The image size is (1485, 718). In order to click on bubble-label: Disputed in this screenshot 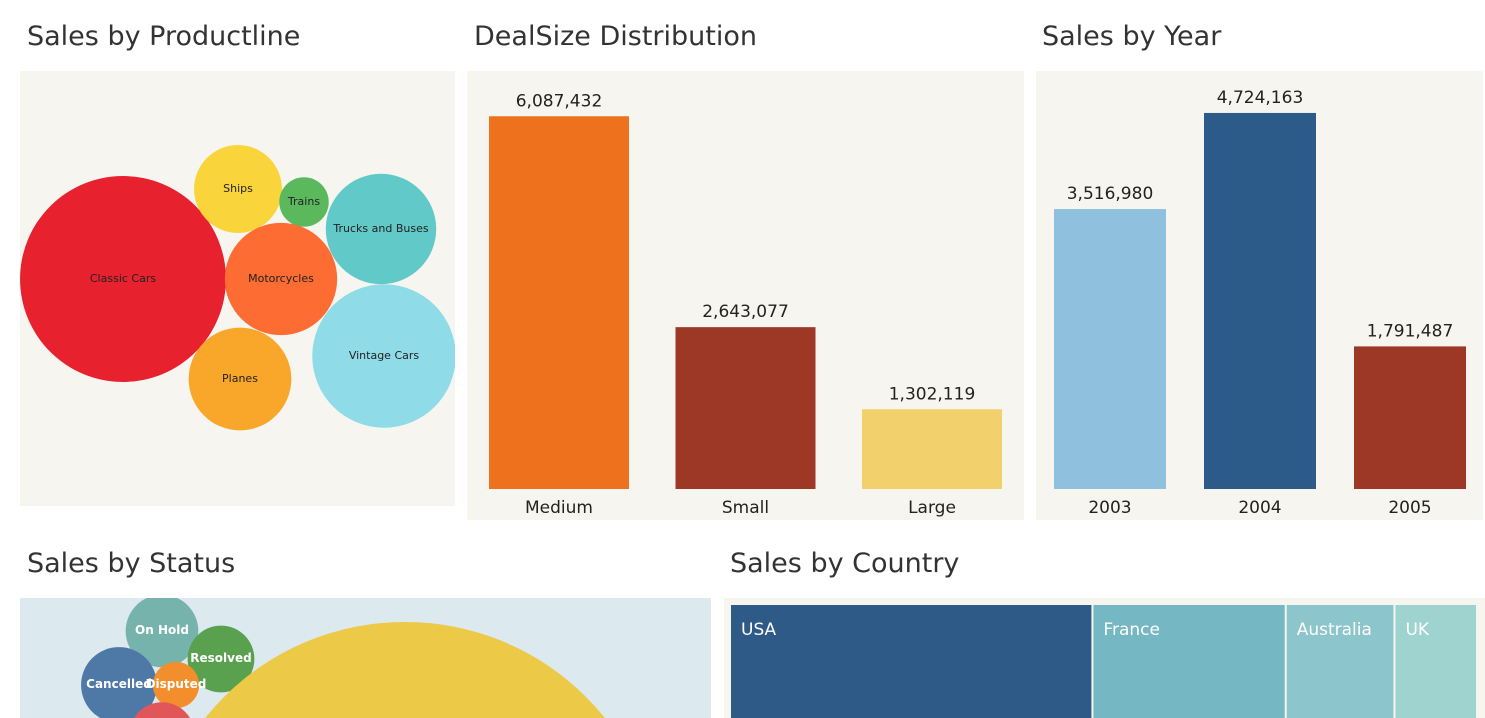, I will do `click(176, 684)`.